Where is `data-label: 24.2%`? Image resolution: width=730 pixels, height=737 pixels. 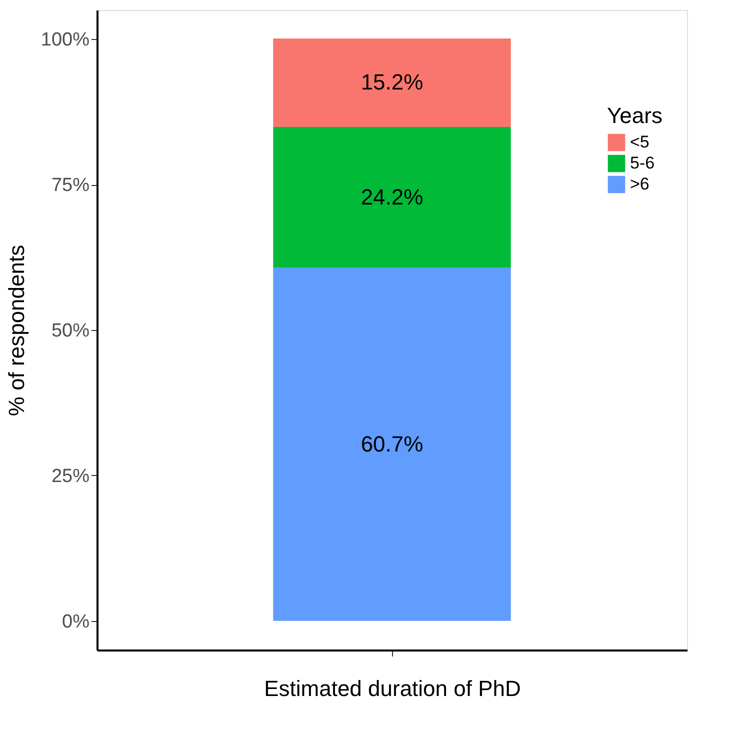 data-label: 24.2% is located at coordinates (392, 197).